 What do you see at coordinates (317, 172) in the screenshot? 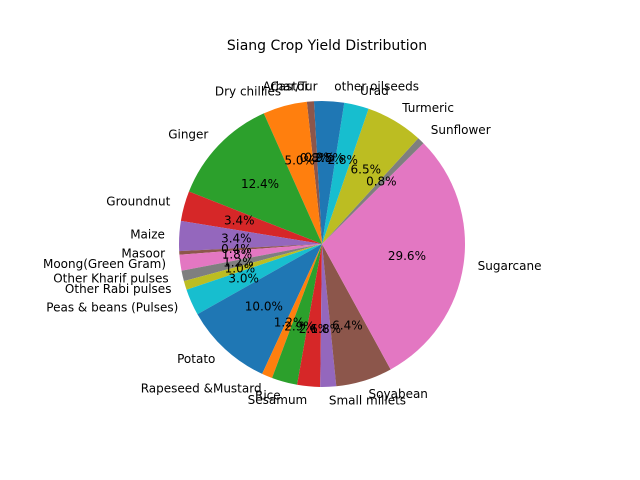
I see `pie-slice-arhar-tur` at bounding box center [317, 172].